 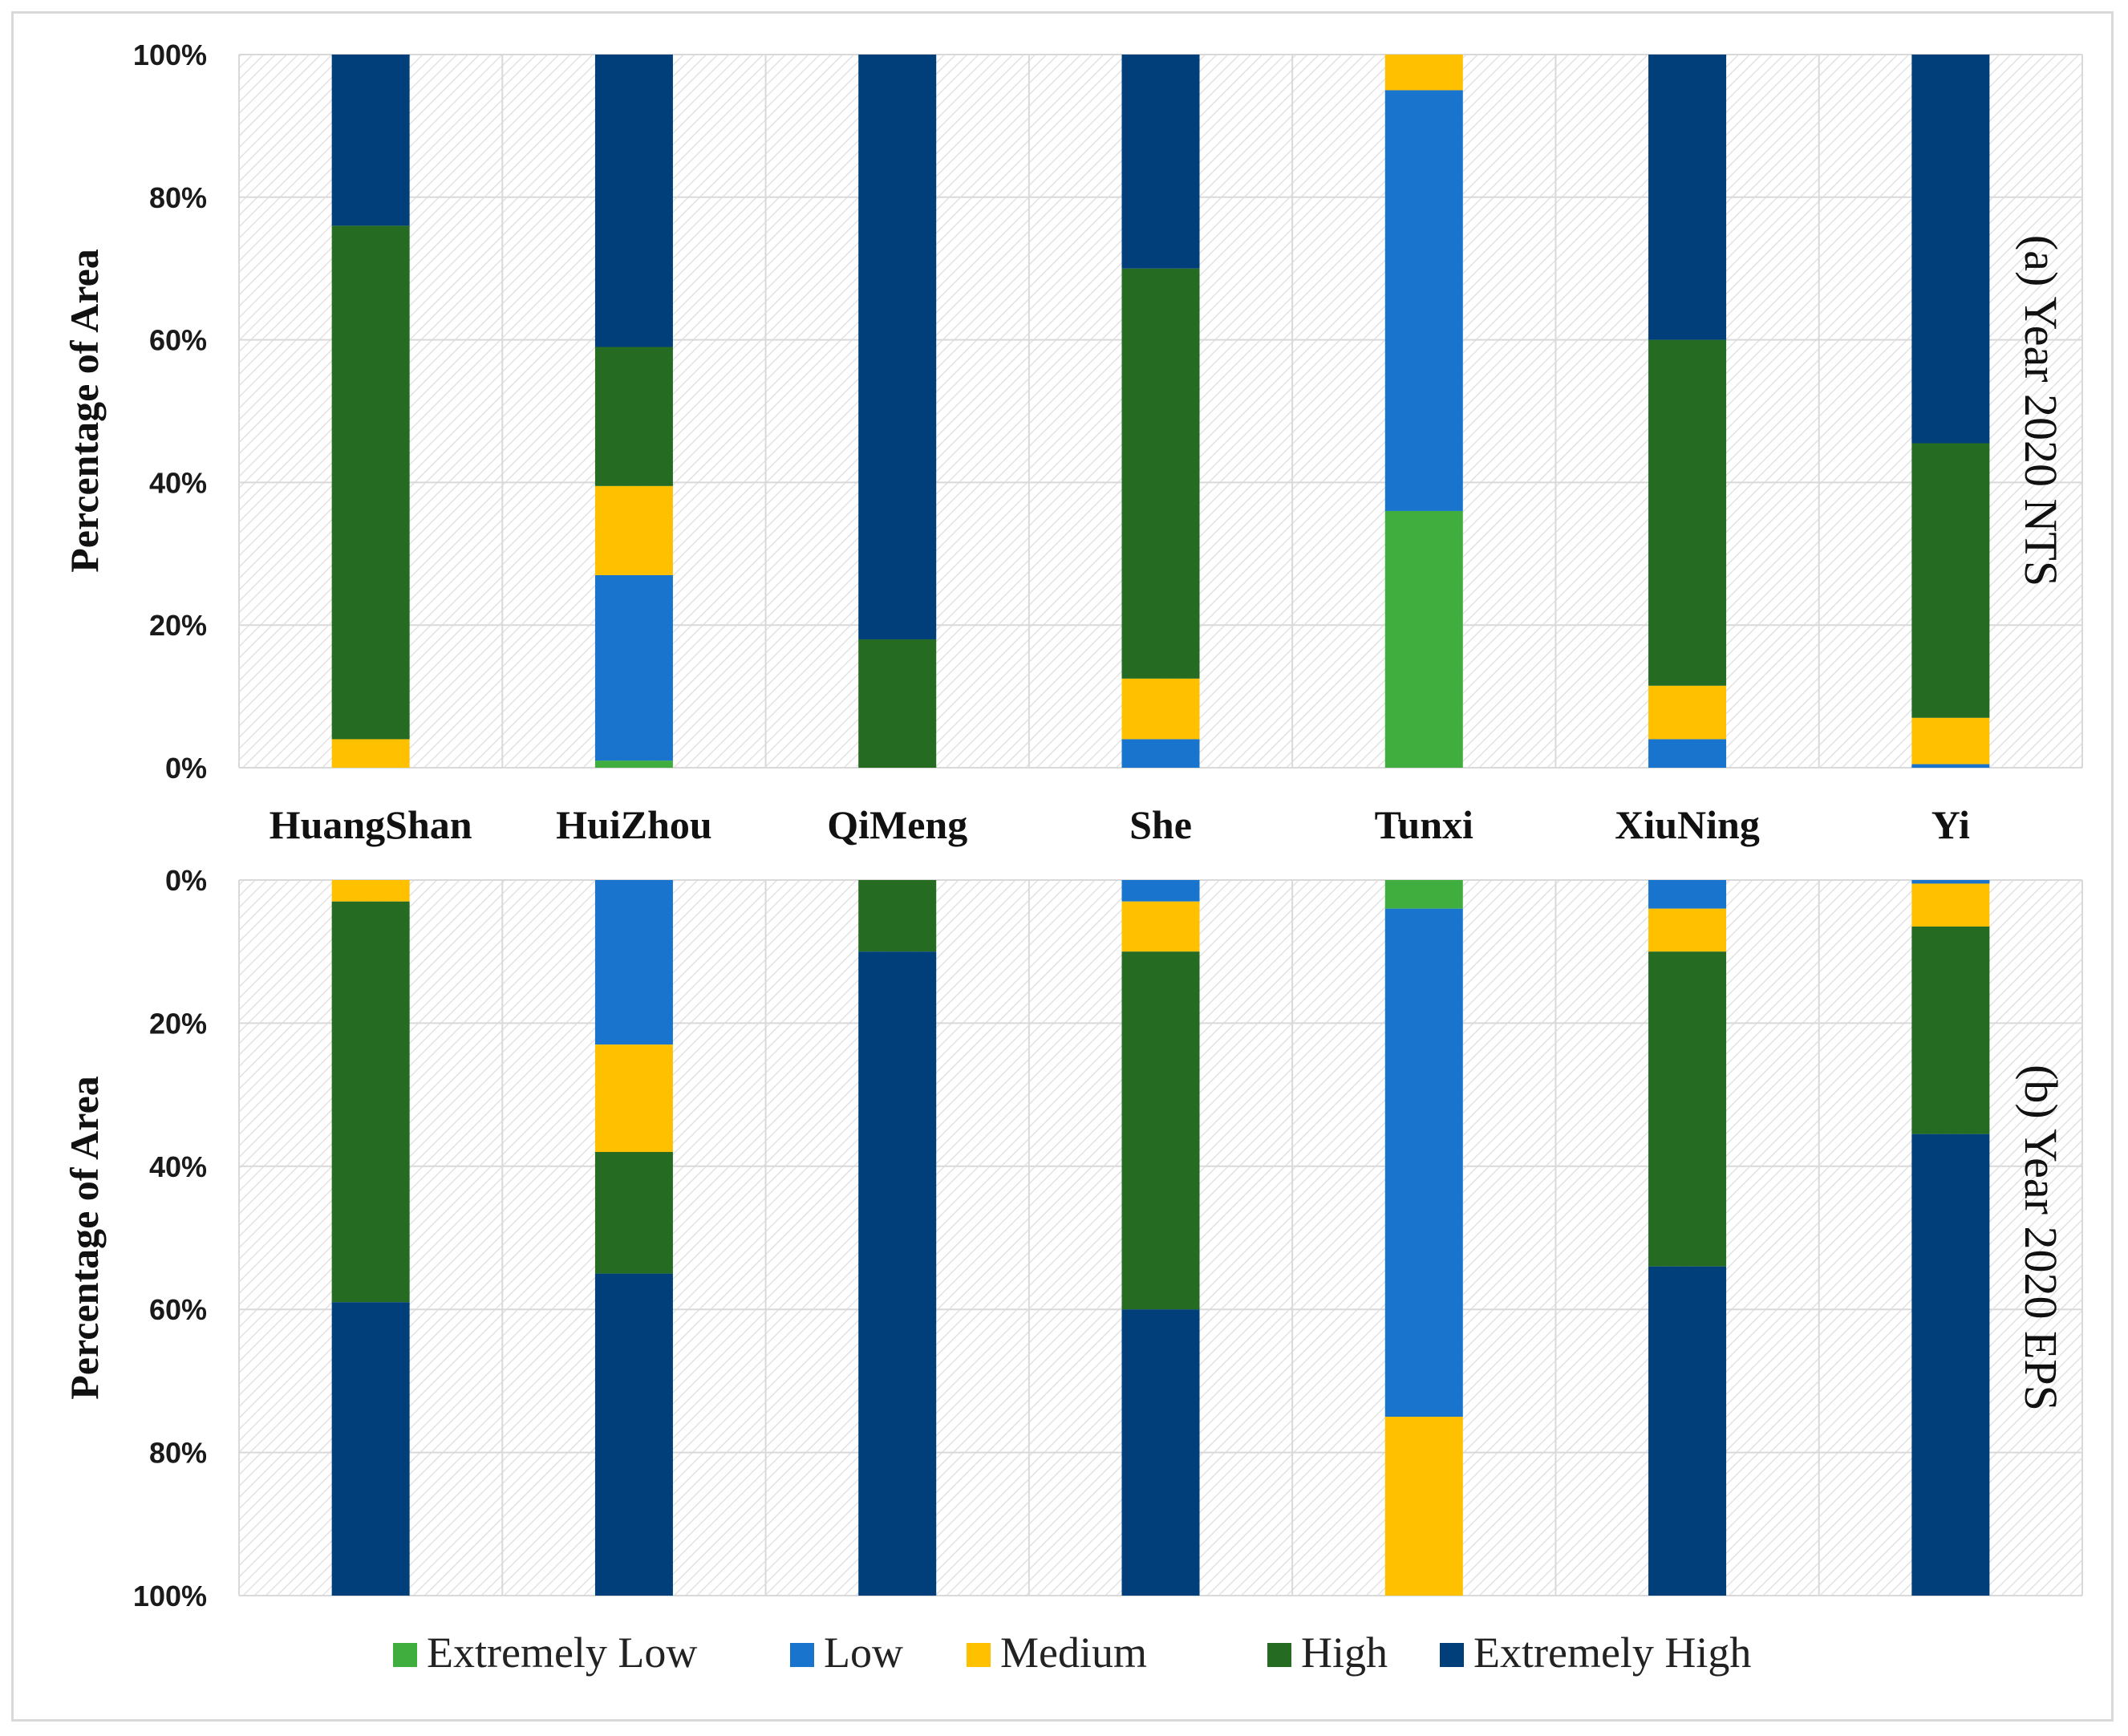 What do you see at coordinates (1120, 825) in the screenshot?
I see `category-labels: HuangShan HuiZhou QiMeng She Tunxi XiuNing Yi` at bounding box center [1120, 825].